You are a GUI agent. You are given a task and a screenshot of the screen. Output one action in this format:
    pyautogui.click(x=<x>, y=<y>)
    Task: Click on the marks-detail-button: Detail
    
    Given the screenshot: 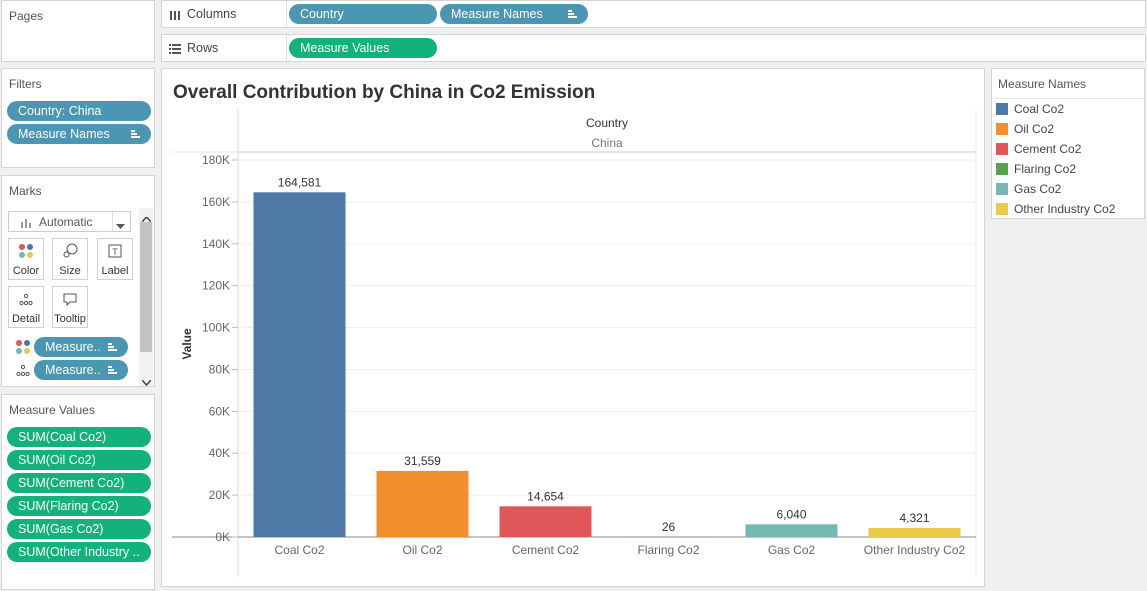 What is the action you would take?
    pyautogui.click(x=26, y=307)
    